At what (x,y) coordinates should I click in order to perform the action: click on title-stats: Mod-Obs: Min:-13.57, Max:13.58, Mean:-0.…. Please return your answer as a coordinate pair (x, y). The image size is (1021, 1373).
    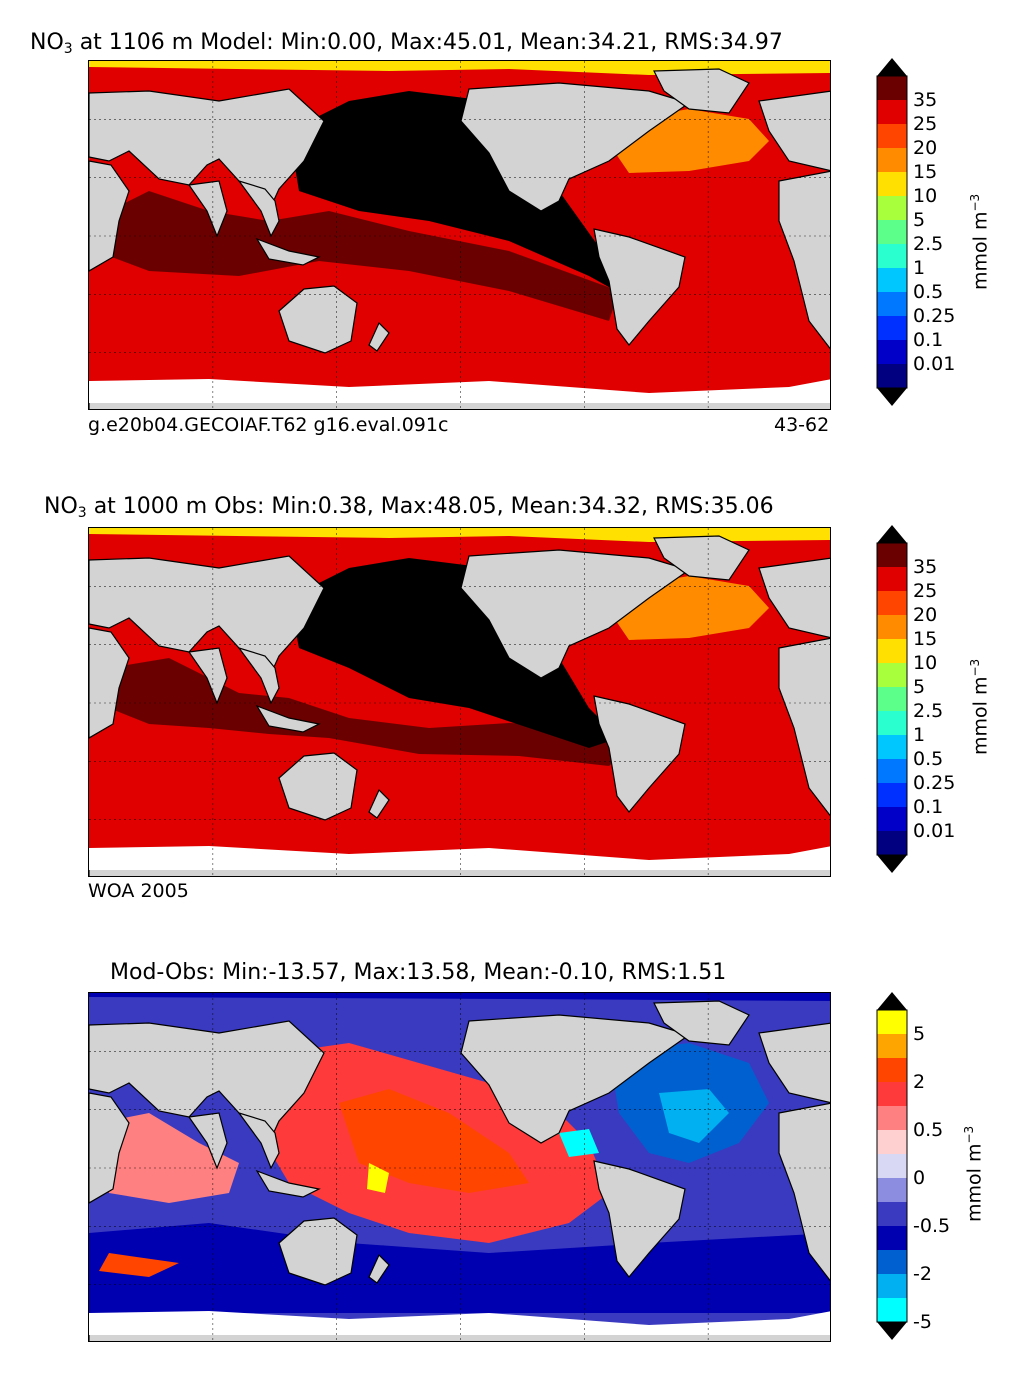
    Looking at the image, I should click on (418, 972).